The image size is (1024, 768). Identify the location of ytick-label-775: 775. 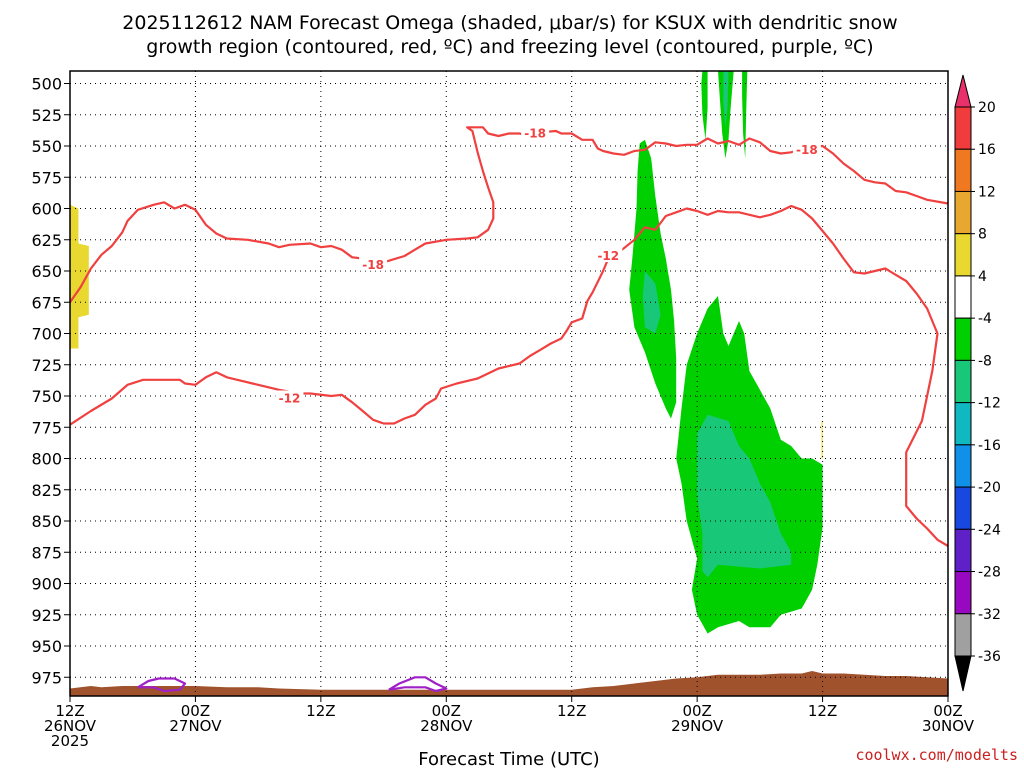
(46, 427).